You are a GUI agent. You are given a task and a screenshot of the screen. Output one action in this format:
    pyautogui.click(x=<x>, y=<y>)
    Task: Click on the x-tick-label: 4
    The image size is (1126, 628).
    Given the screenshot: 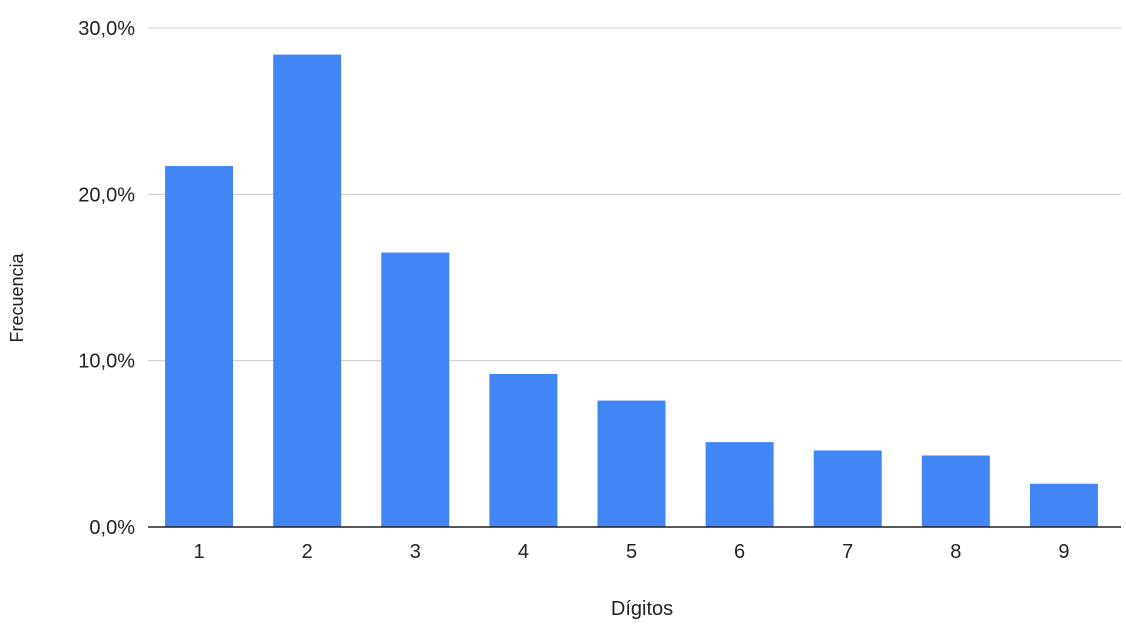 What is the action you would take?
    pyautogui.click(x=523, y=552)
    